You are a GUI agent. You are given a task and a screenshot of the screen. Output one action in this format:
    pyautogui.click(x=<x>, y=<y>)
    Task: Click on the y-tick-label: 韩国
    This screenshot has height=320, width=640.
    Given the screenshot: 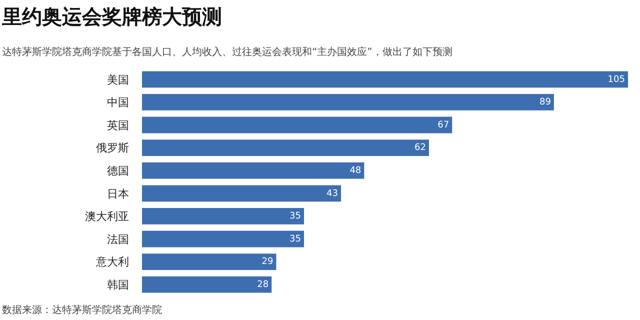 What is the action you would take?
    pyautogui.click(x=118, y=285)
    